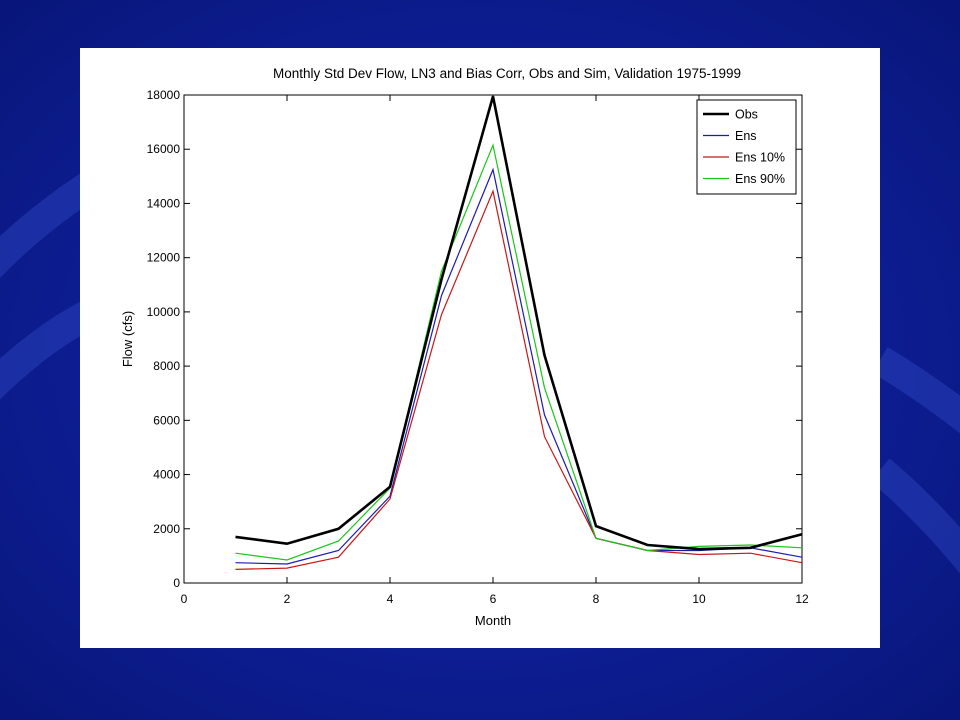 This screenshot has height=720, width=960. I want to click on legend: Obs Ens Ens 10% Ens 90%, so click(746, 147).